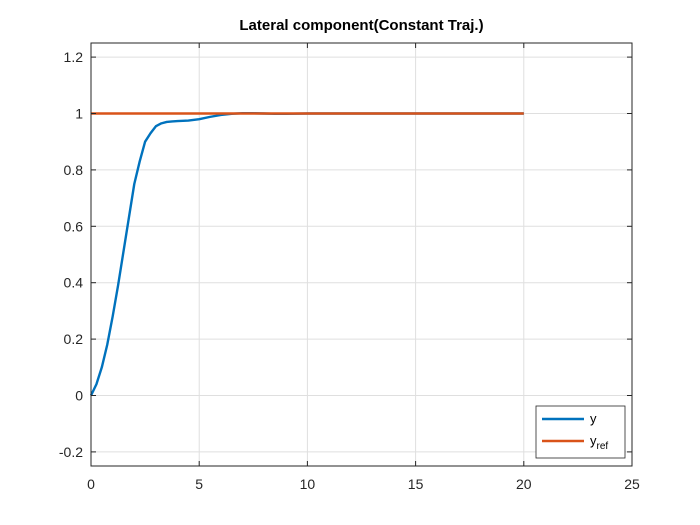  I want to click on x-tick-label: 5, so click(199, 484).